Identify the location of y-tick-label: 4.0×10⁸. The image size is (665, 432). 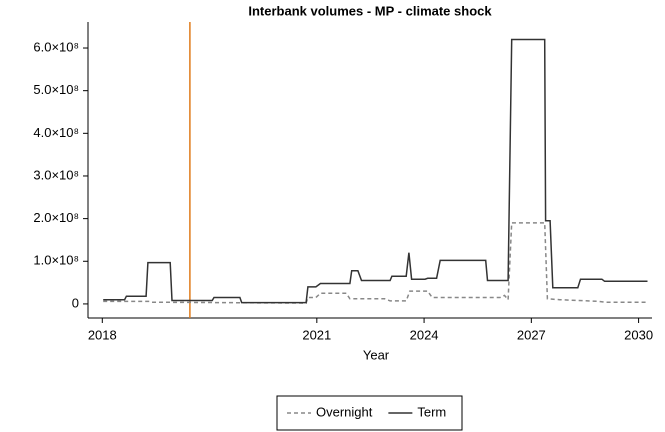
(56, 132).